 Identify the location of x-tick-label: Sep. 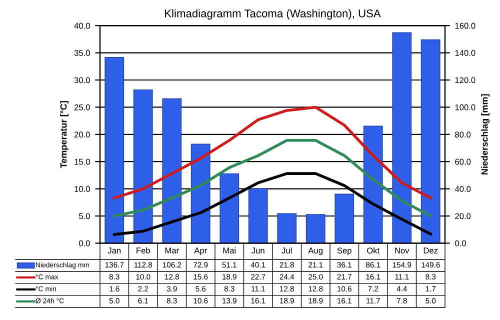
(344, 252).